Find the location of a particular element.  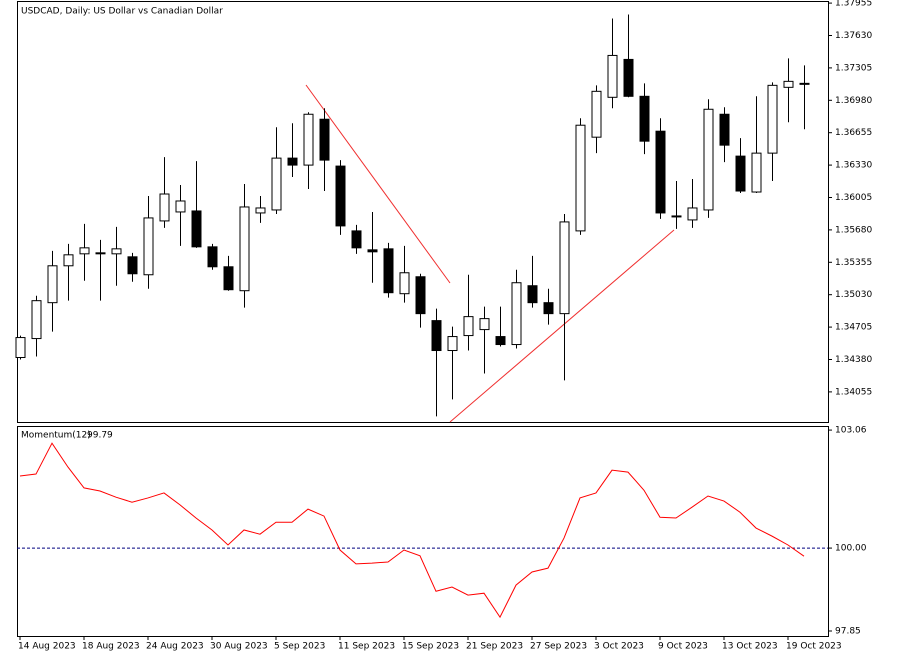

y-tick-label: 1.36655 is located at coordinates (853, 133).